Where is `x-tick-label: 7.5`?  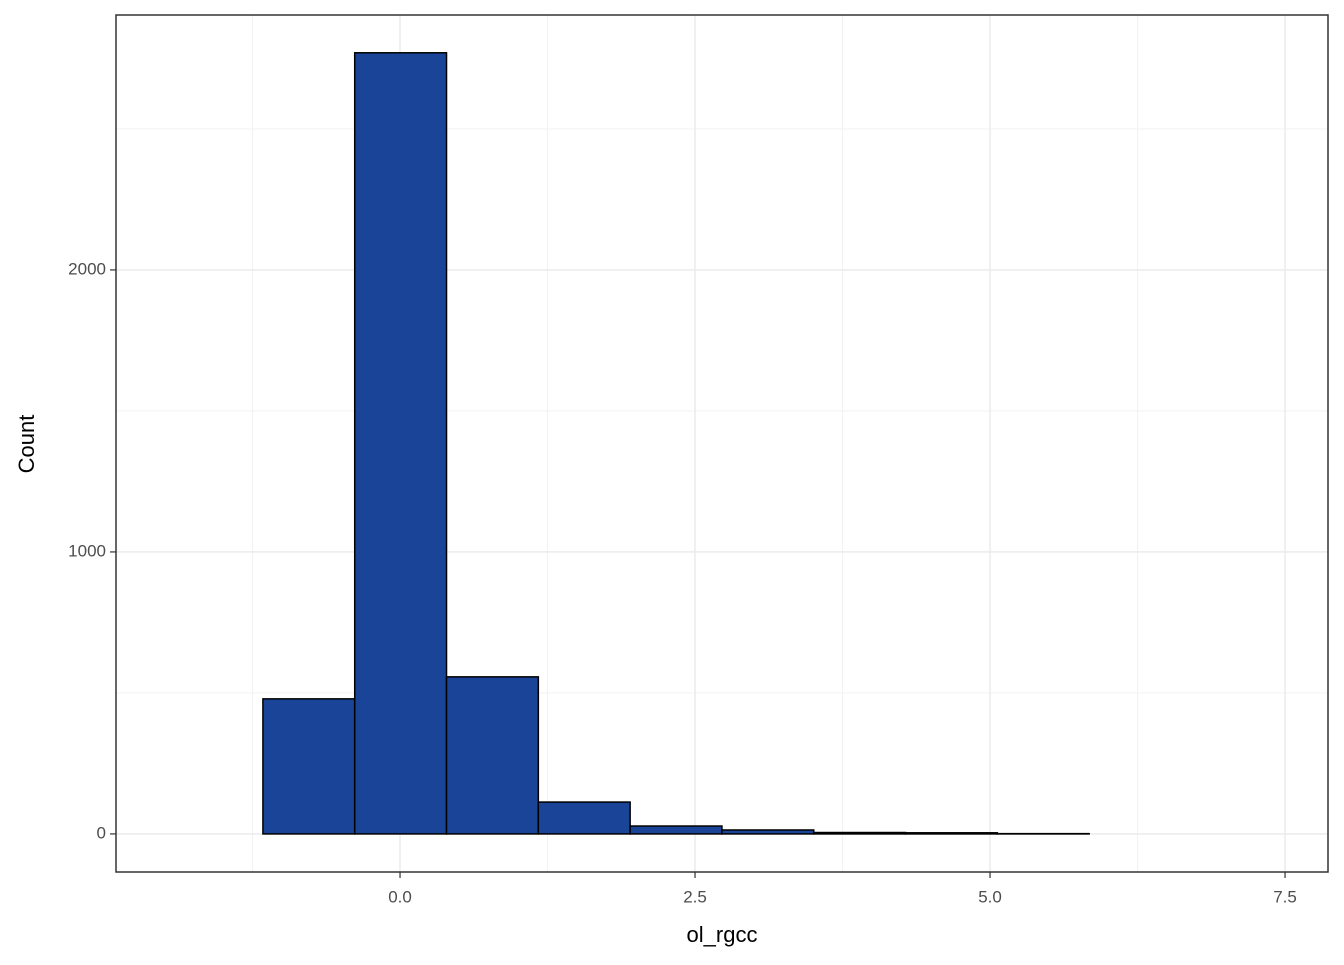
x-tick-label: 7.5 is located at coordinates (1285, 896).